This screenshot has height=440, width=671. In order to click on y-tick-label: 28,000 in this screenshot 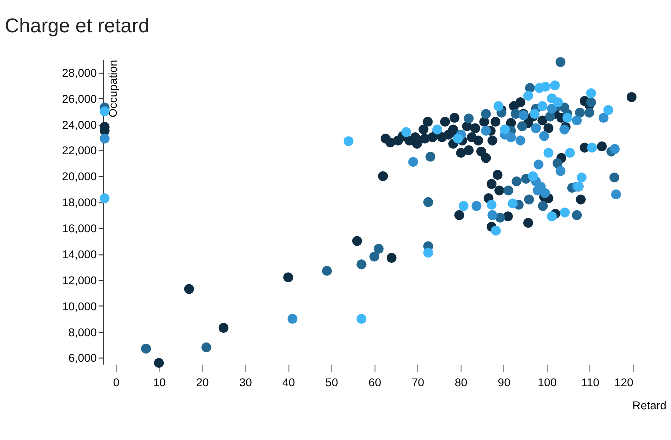, I will do `click(80, 74)`.